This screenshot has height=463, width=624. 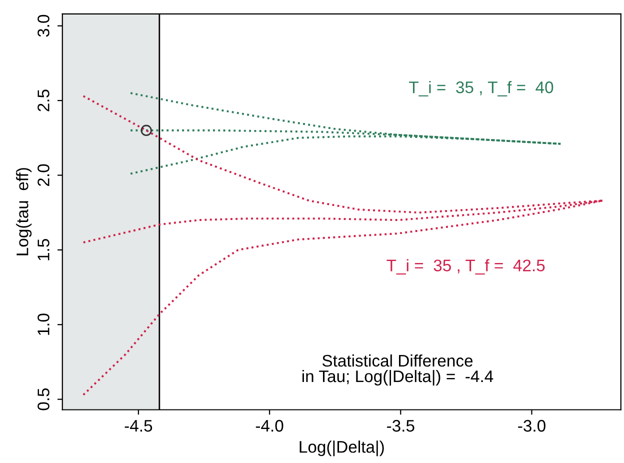 What do you see at coordinates (44, 175) in the screenshot?
I see `y-tick-label: 2.0` at bounding box center [44, 175].